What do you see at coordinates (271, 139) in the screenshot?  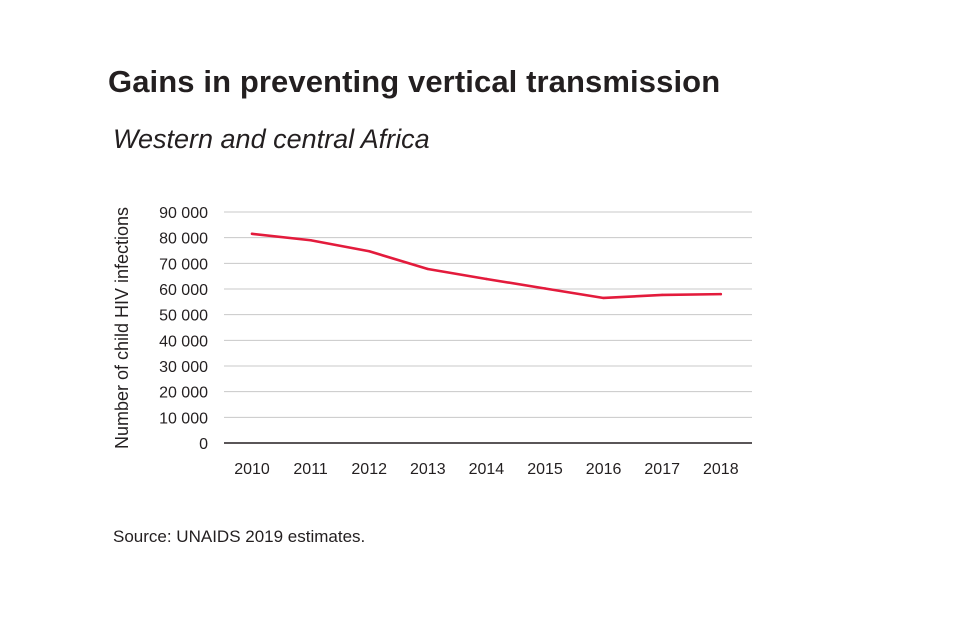 I see `chart-subtitle: Western and central Africa` at bounding box center [271, 139].